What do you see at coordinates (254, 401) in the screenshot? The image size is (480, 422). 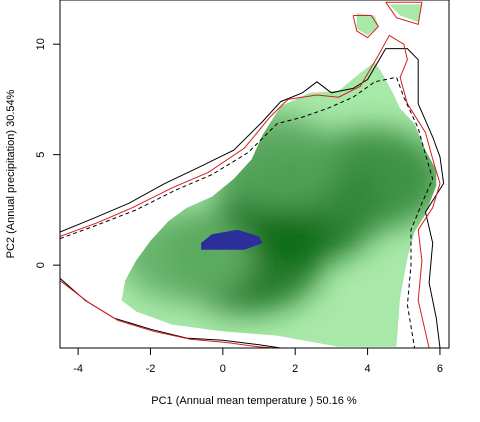 I see `x-axis-label: PC1 (Annual mean temperature ) 50.16 %` at bounding box center [254, 401].